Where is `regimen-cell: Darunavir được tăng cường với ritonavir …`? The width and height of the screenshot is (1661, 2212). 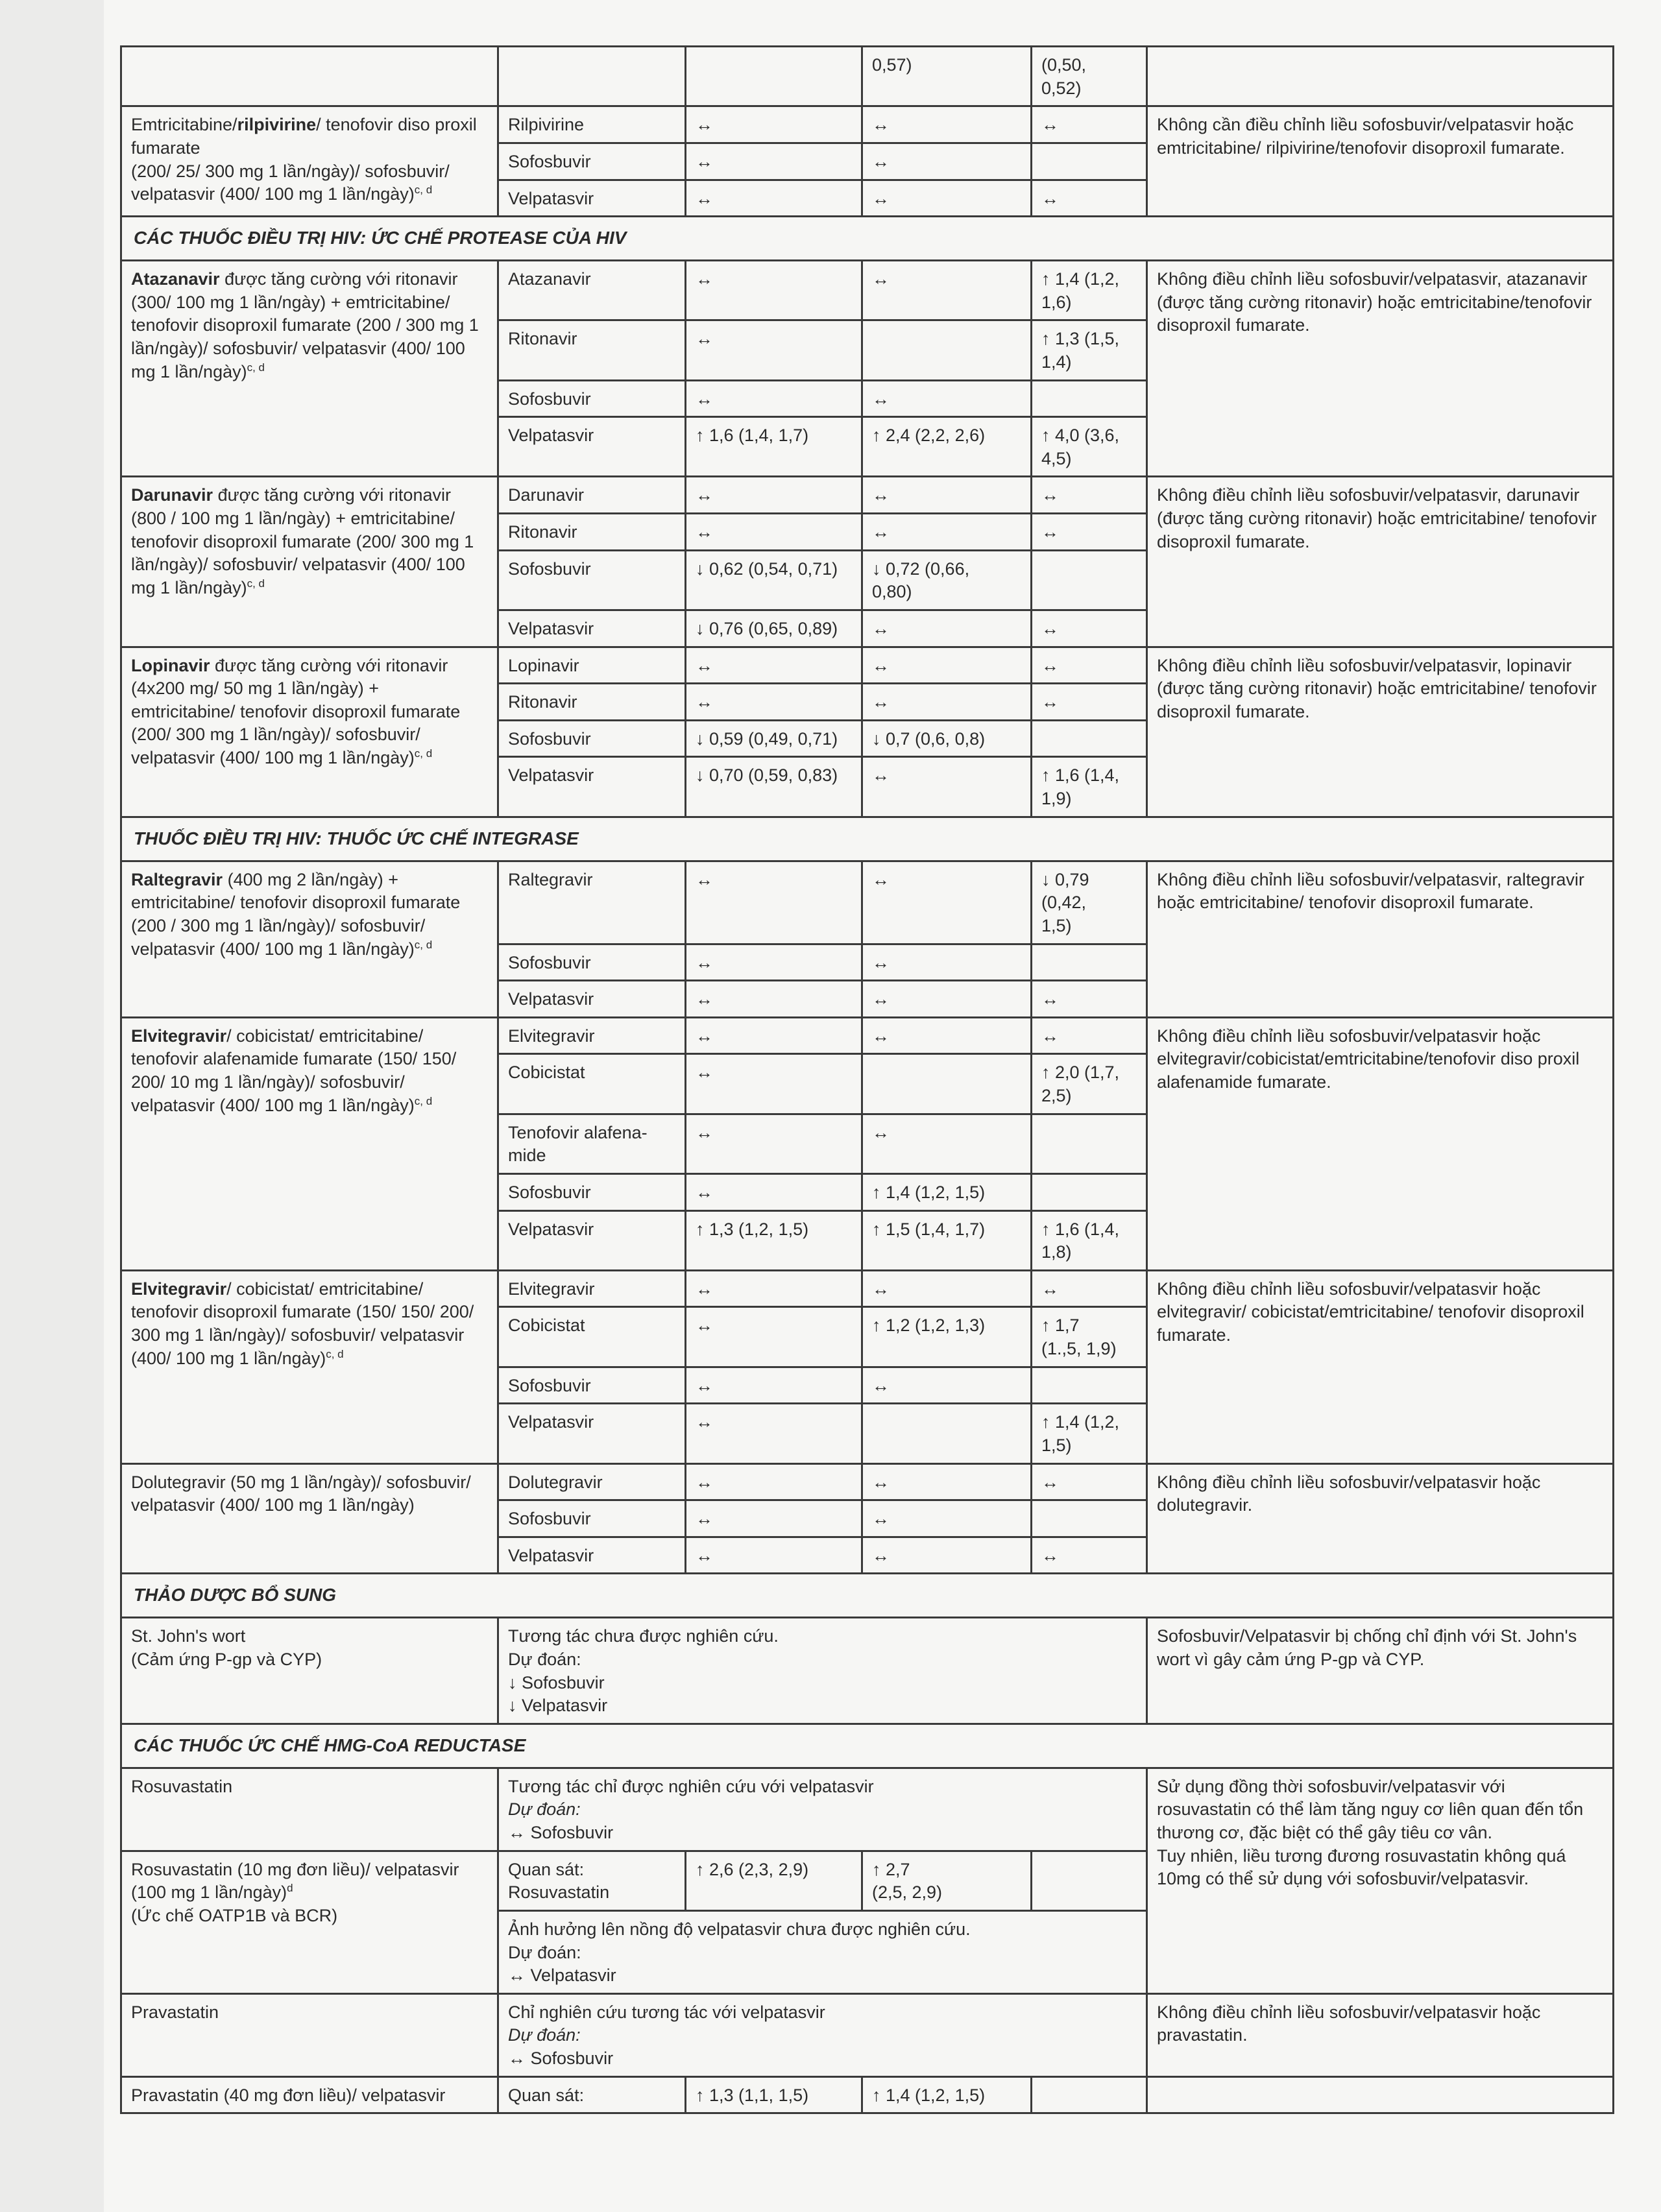 regimen-cell: Darunavir được tăng cường với ritonavir … is located at coordinates (309, 561).